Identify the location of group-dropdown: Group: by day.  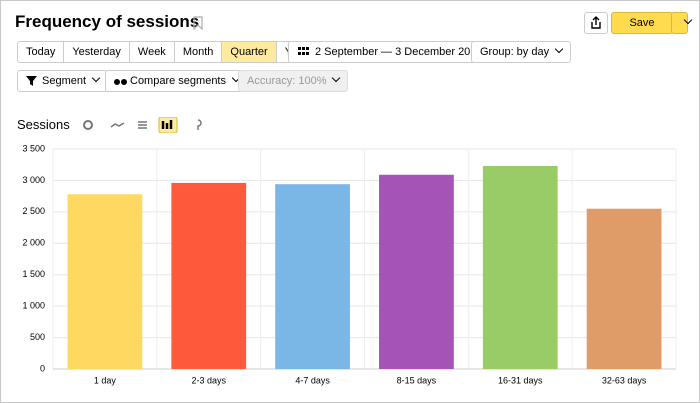
(521, 52).